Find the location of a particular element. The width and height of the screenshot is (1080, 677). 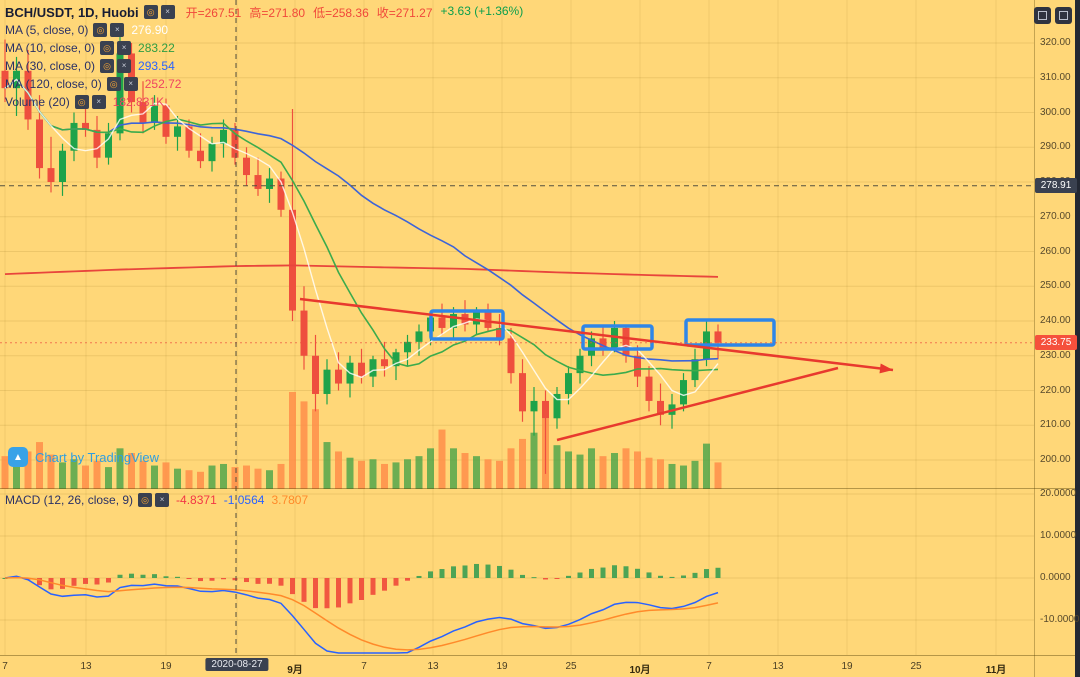

indicator-value: 293.54 is located at coordinates (156, 66).